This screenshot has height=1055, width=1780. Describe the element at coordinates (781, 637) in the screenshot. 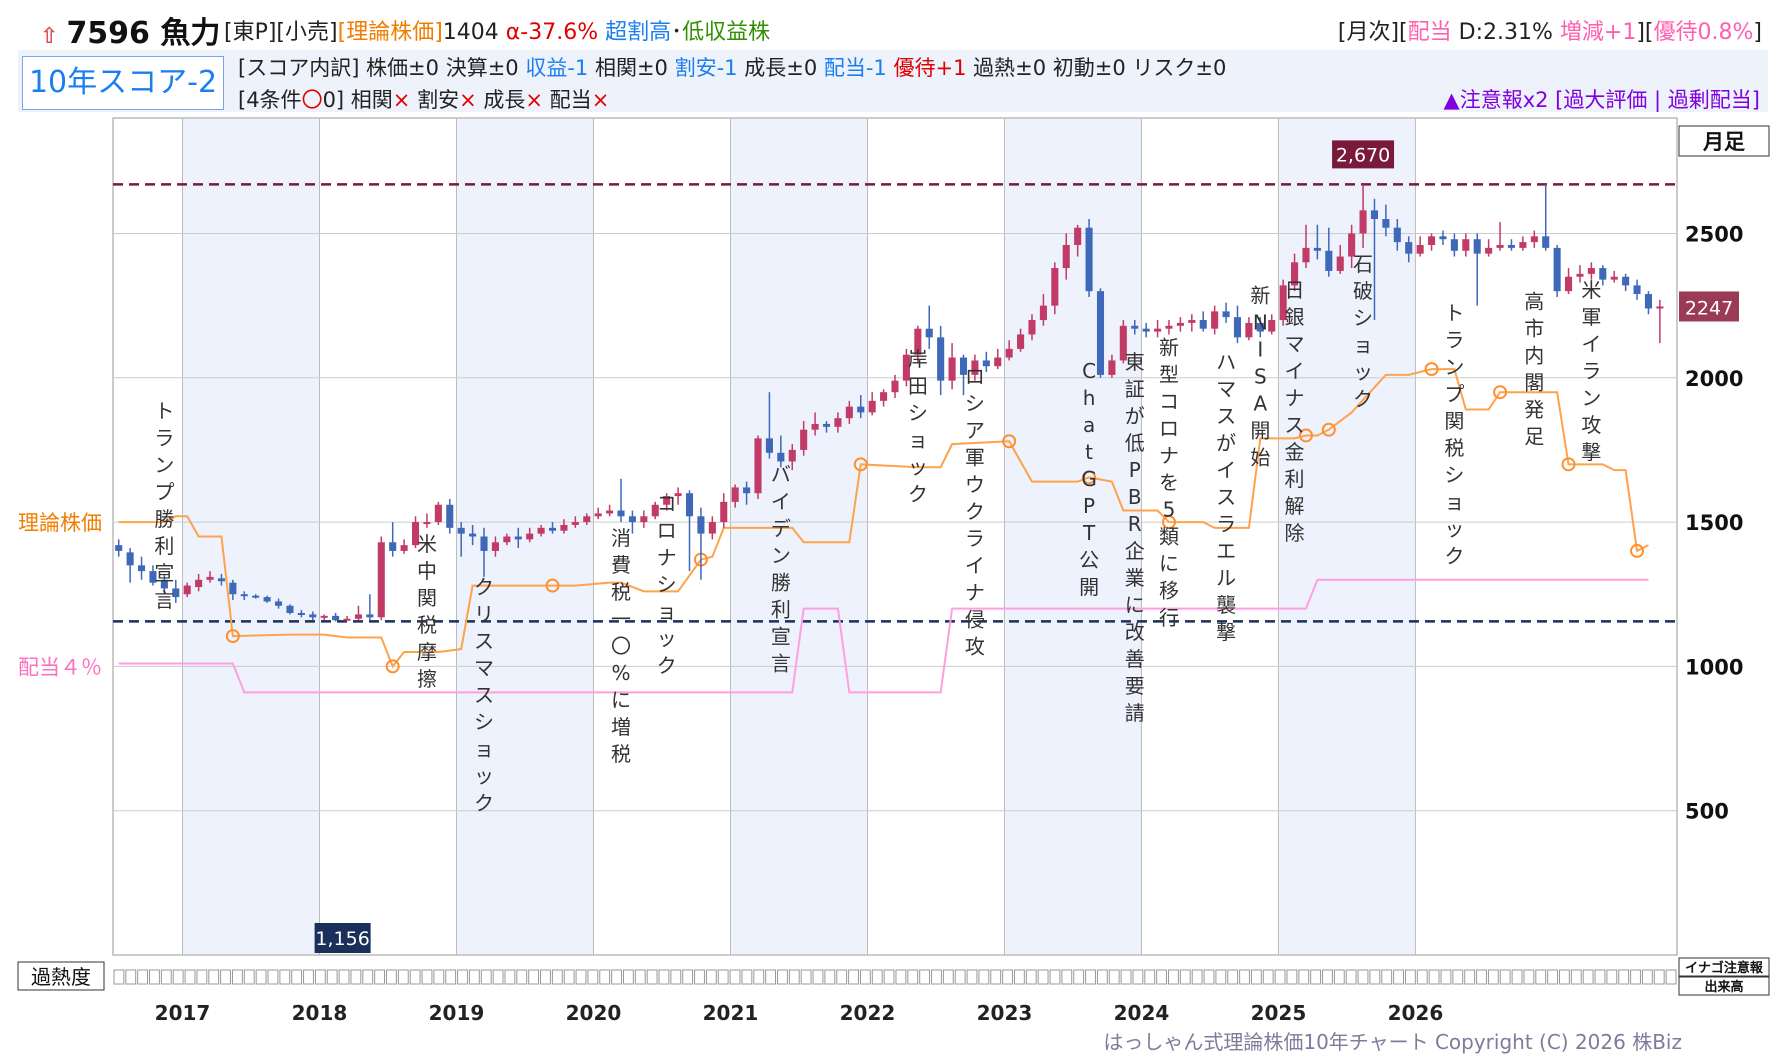

I see `event-char: 宣` at that location.